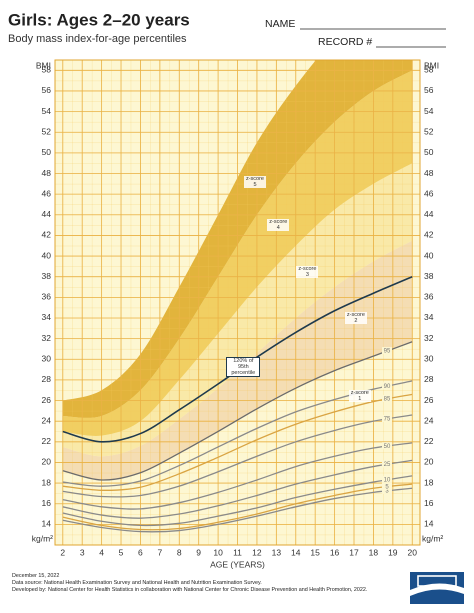 The width and height of the screenshot is (474, 613). Describe the element at coordinates (101, 552) in the screenshot. I see `x-tick-label: 4` at that location.